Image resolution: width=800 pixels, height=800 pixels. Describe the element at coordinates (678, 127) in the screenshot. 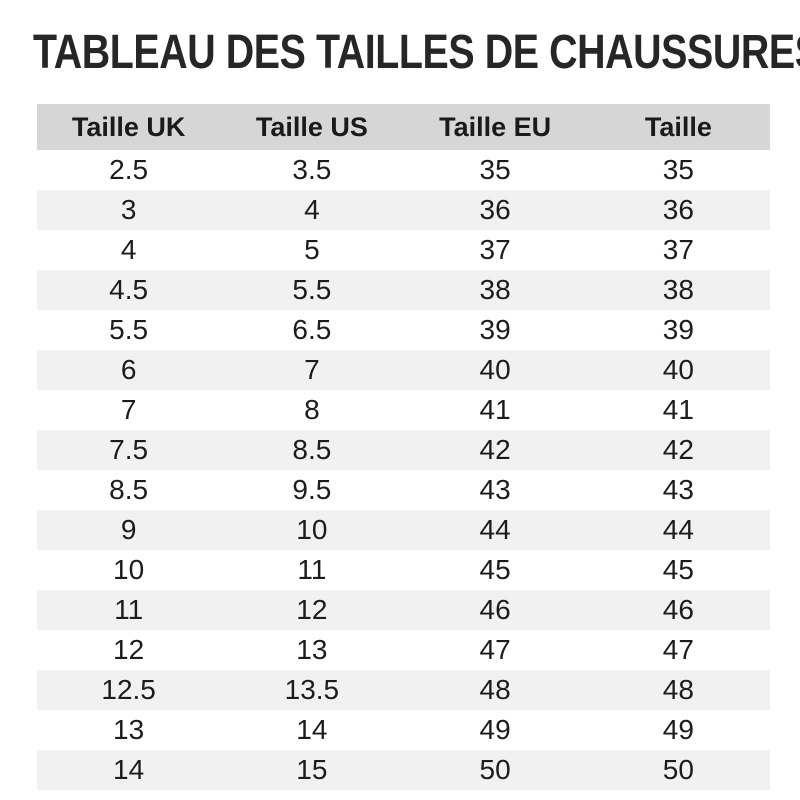

I see `column-header: Taille` at that location.